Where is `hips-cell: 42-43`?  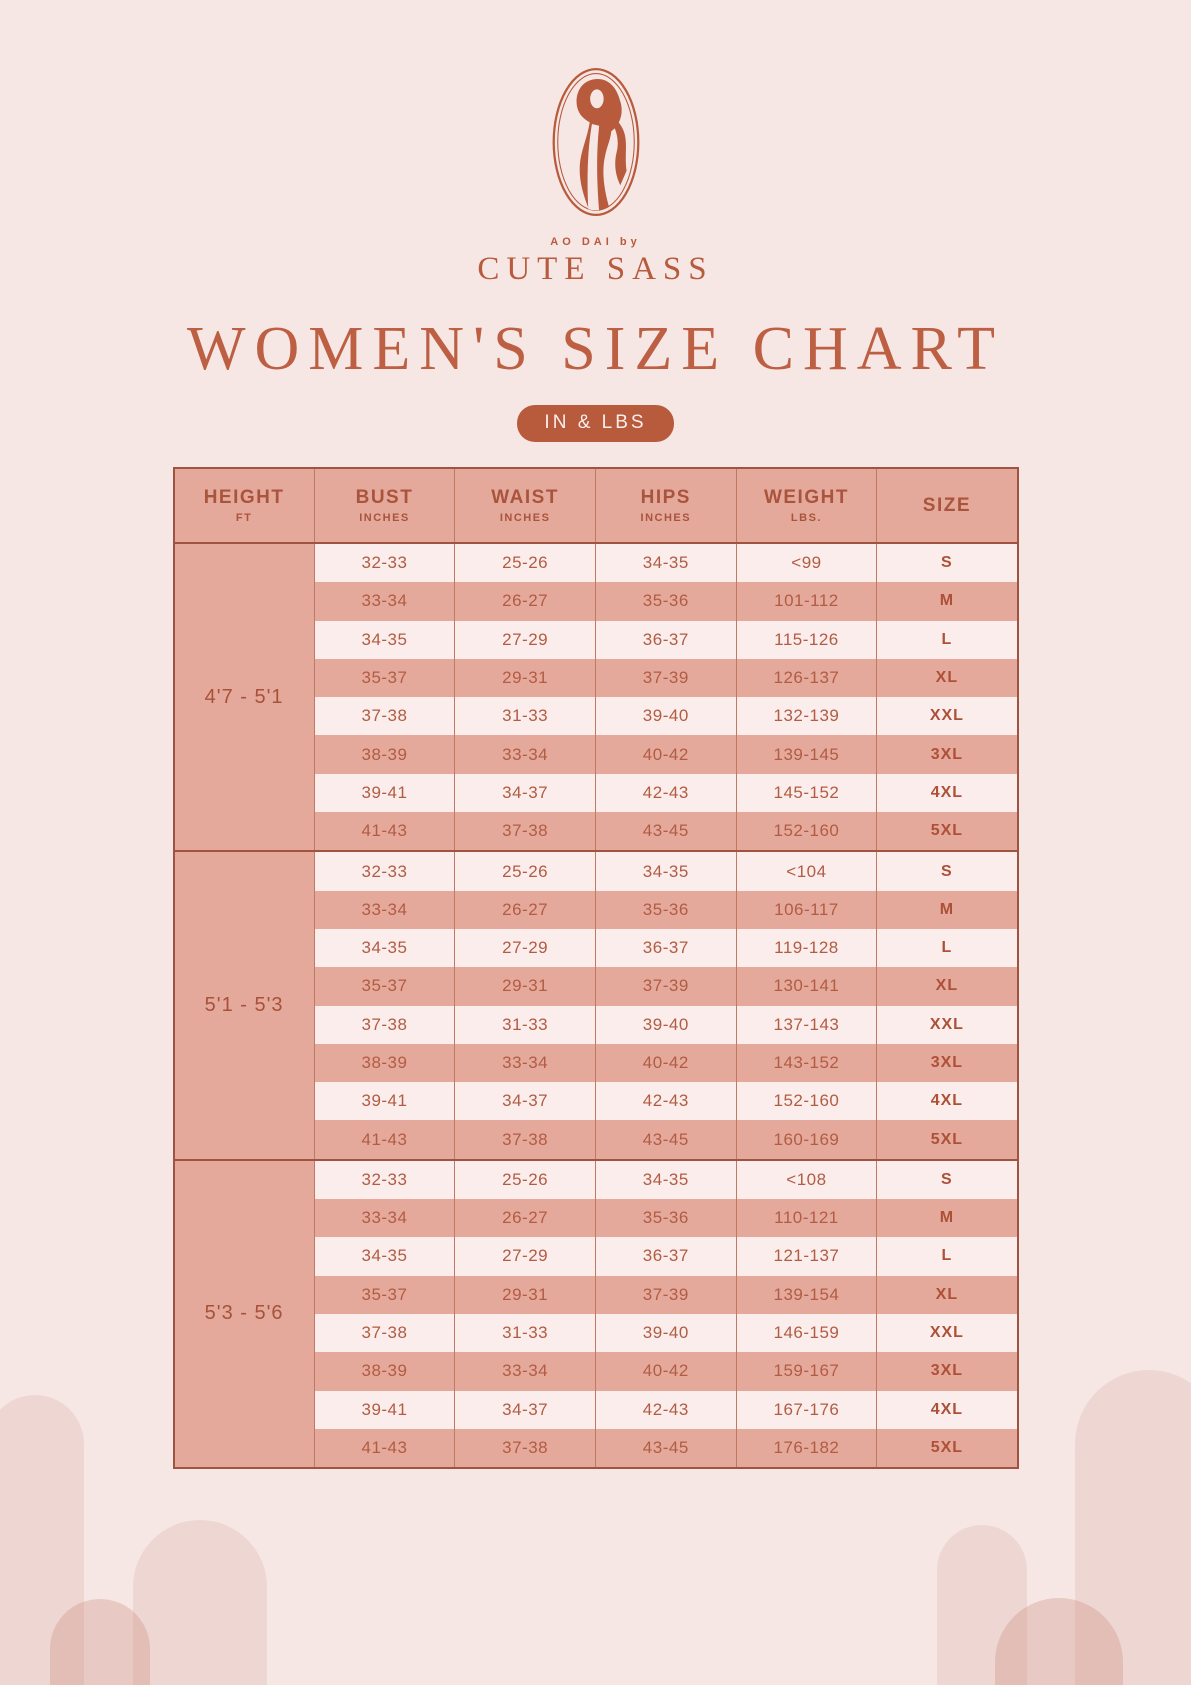
hips-cell: 42-43 is located at coordinates (665, 1409).